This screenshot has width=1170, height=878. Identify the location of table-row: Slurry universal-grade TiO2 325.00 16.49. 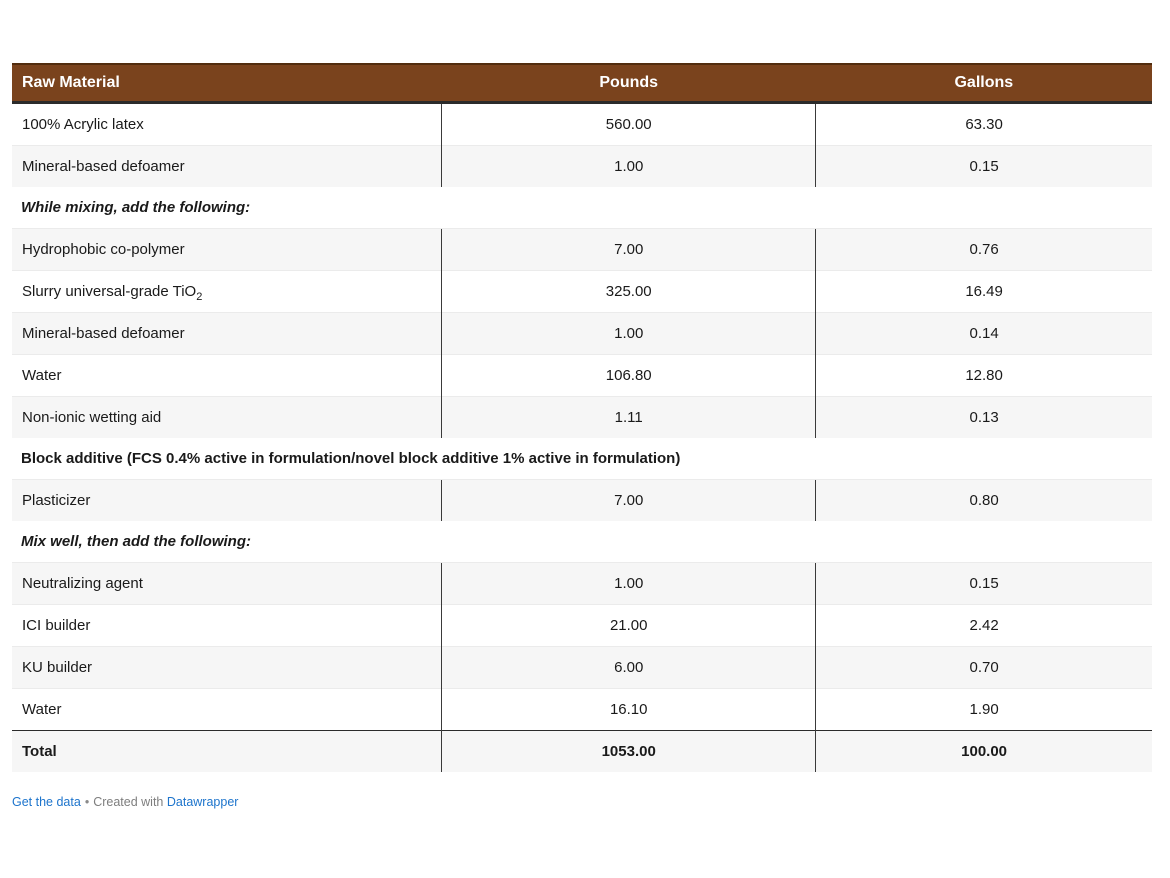
(582, 291).